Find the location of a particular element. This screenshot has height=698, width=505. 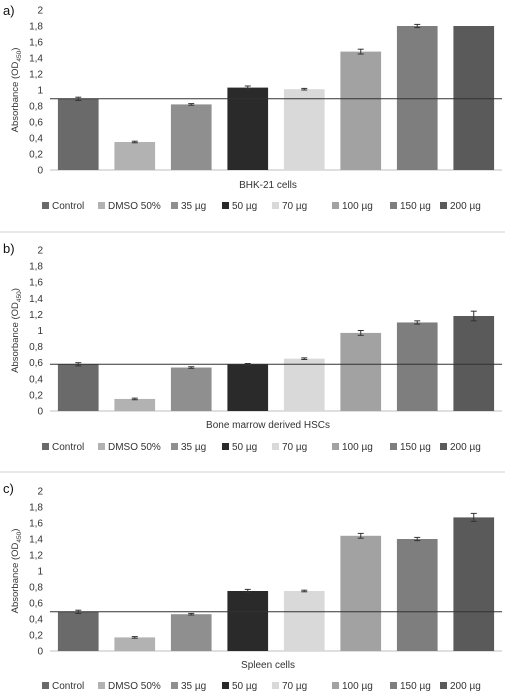

panel-label: a) is located at coordinates (9, 10).